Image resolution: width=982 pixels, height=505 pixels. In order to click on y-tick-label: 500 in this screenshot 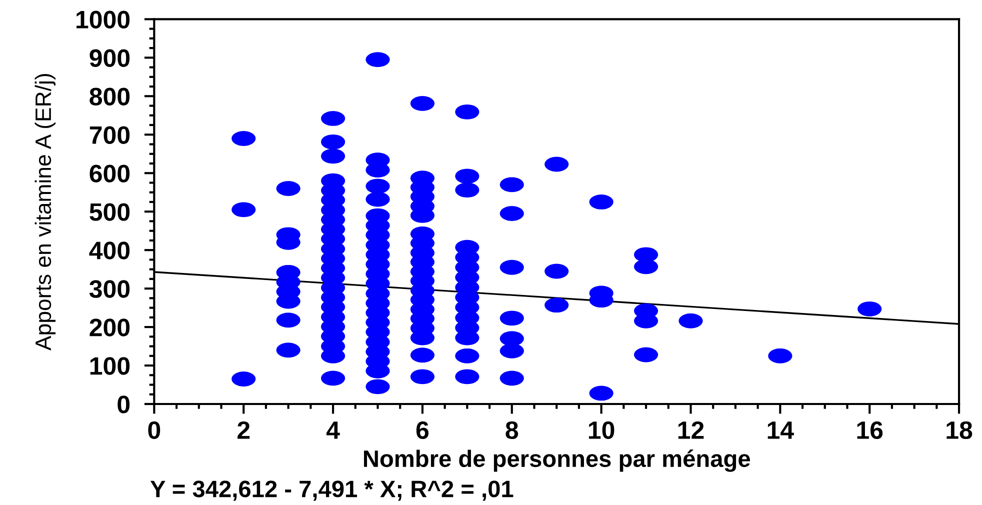, I will do `click(110, 212)`.